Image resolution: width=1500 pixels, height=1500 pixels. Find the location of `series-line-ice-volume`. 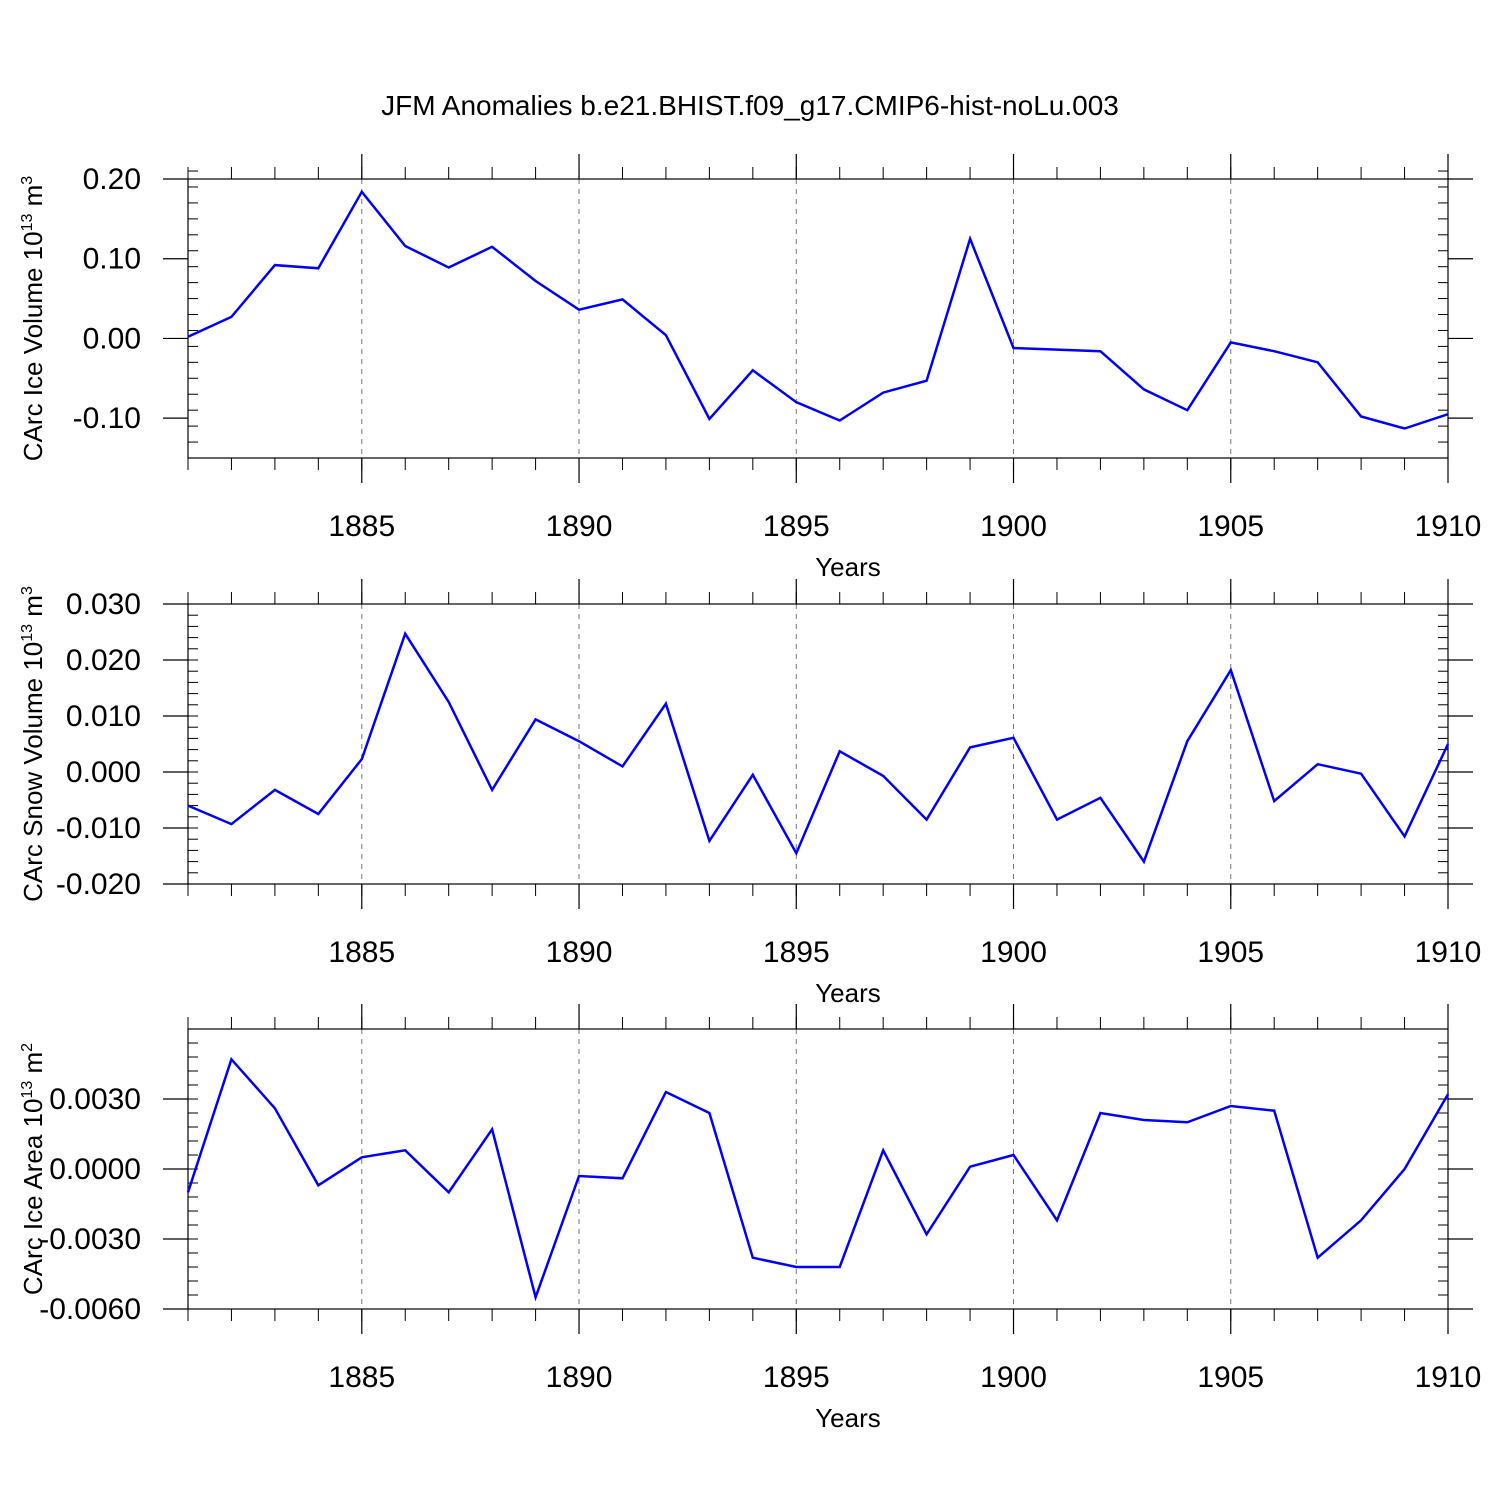

series-line-ice-volume is located at coordinates (818, 309).